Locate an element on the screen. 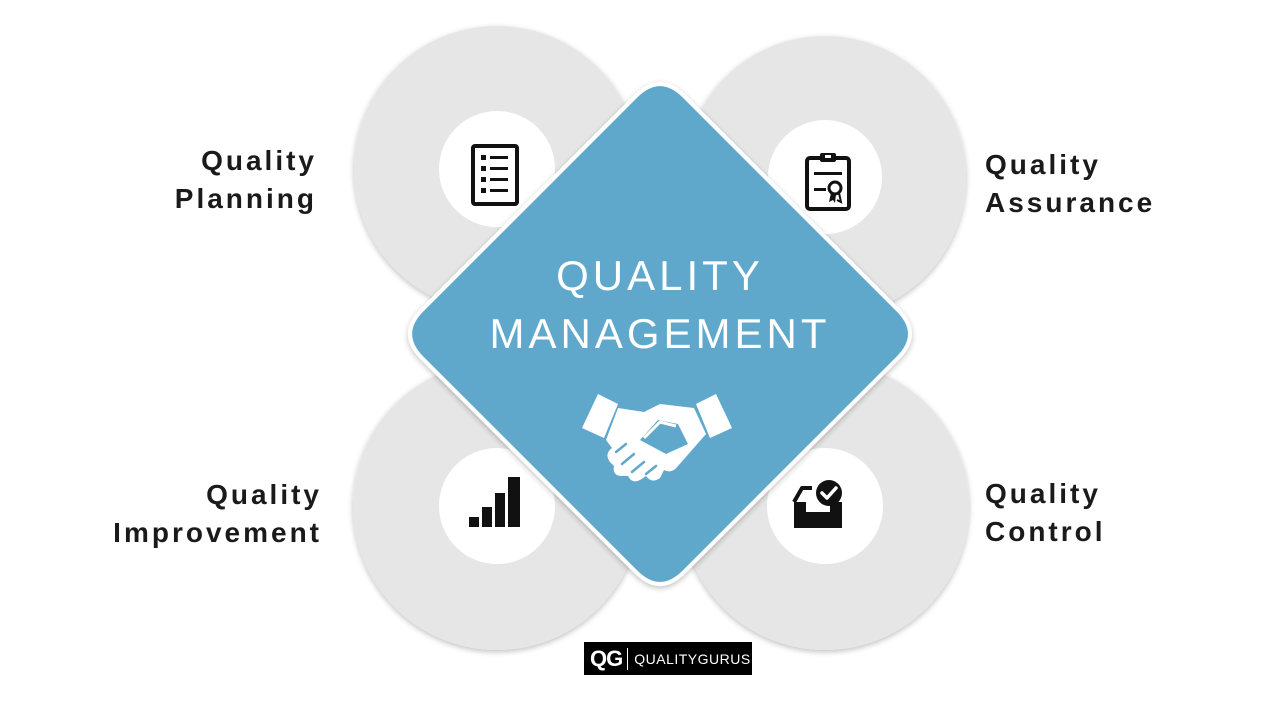 The height and width of the screenshot is (720, 1280). handshake-icon is located at coordinates (657, 438).